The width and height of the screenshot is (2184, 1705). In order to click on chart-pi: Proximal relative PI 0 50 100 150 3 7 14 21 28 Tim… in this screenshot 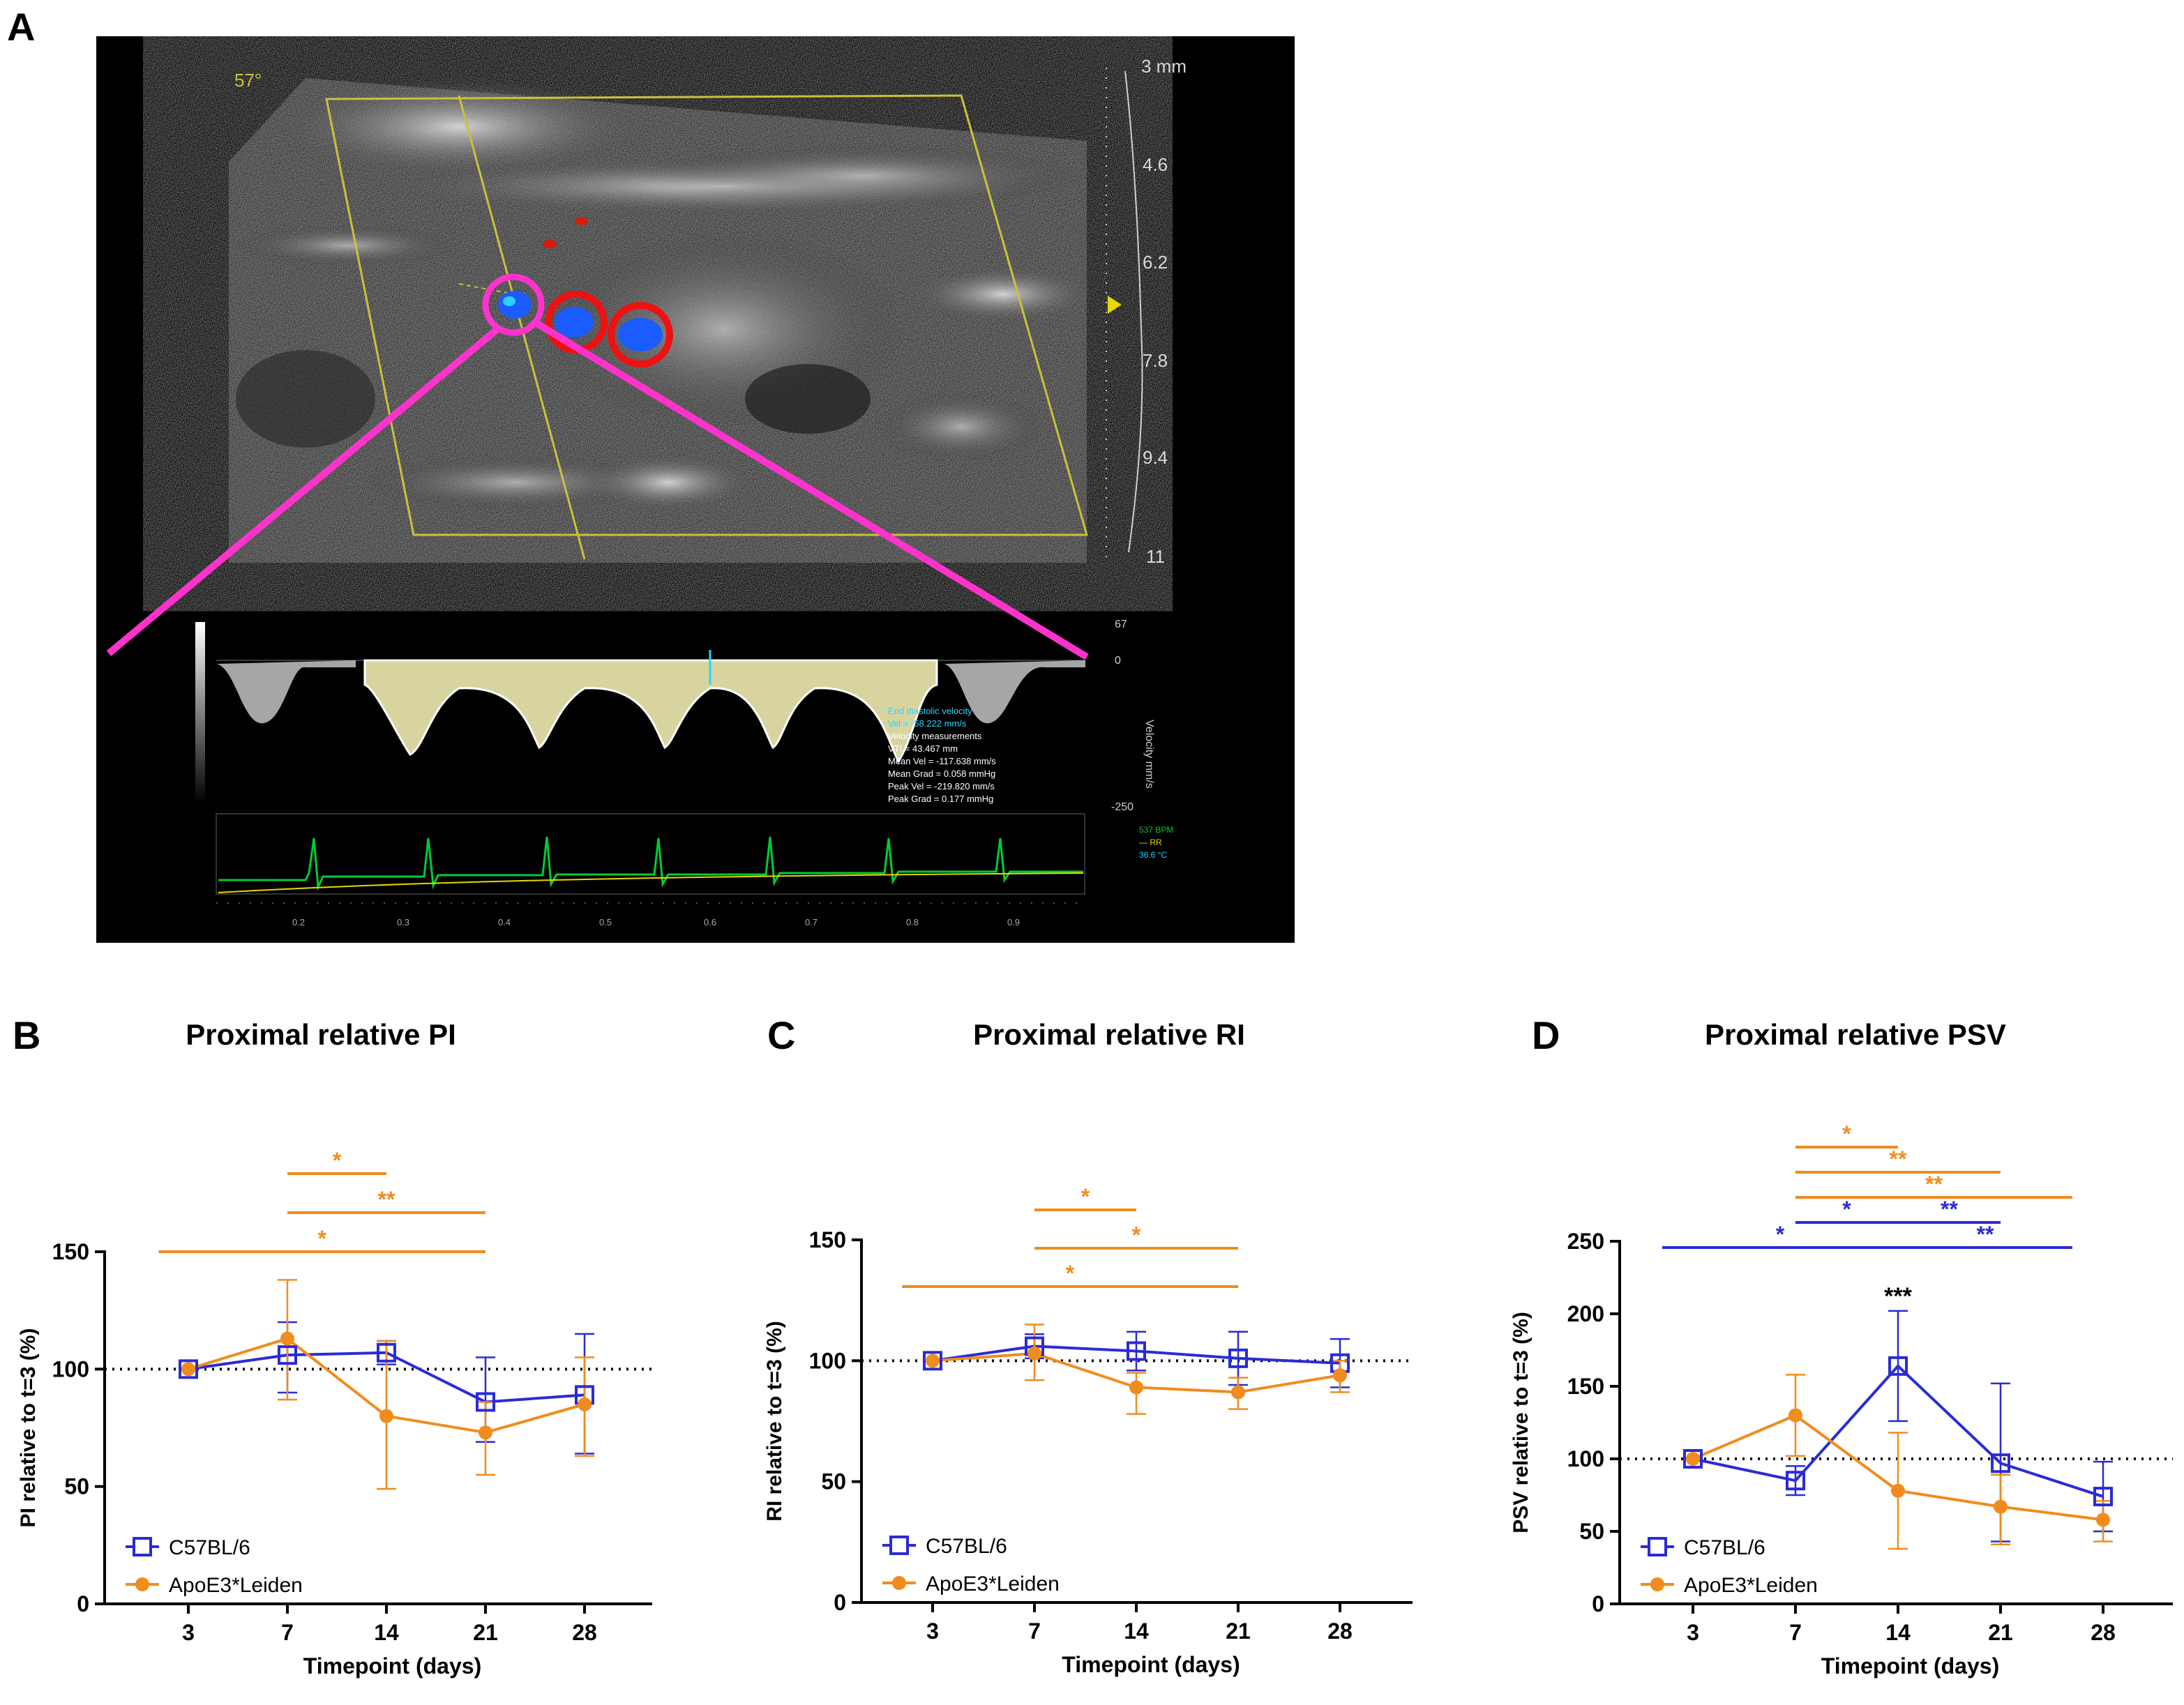, I will do `click(349, 1353)`.